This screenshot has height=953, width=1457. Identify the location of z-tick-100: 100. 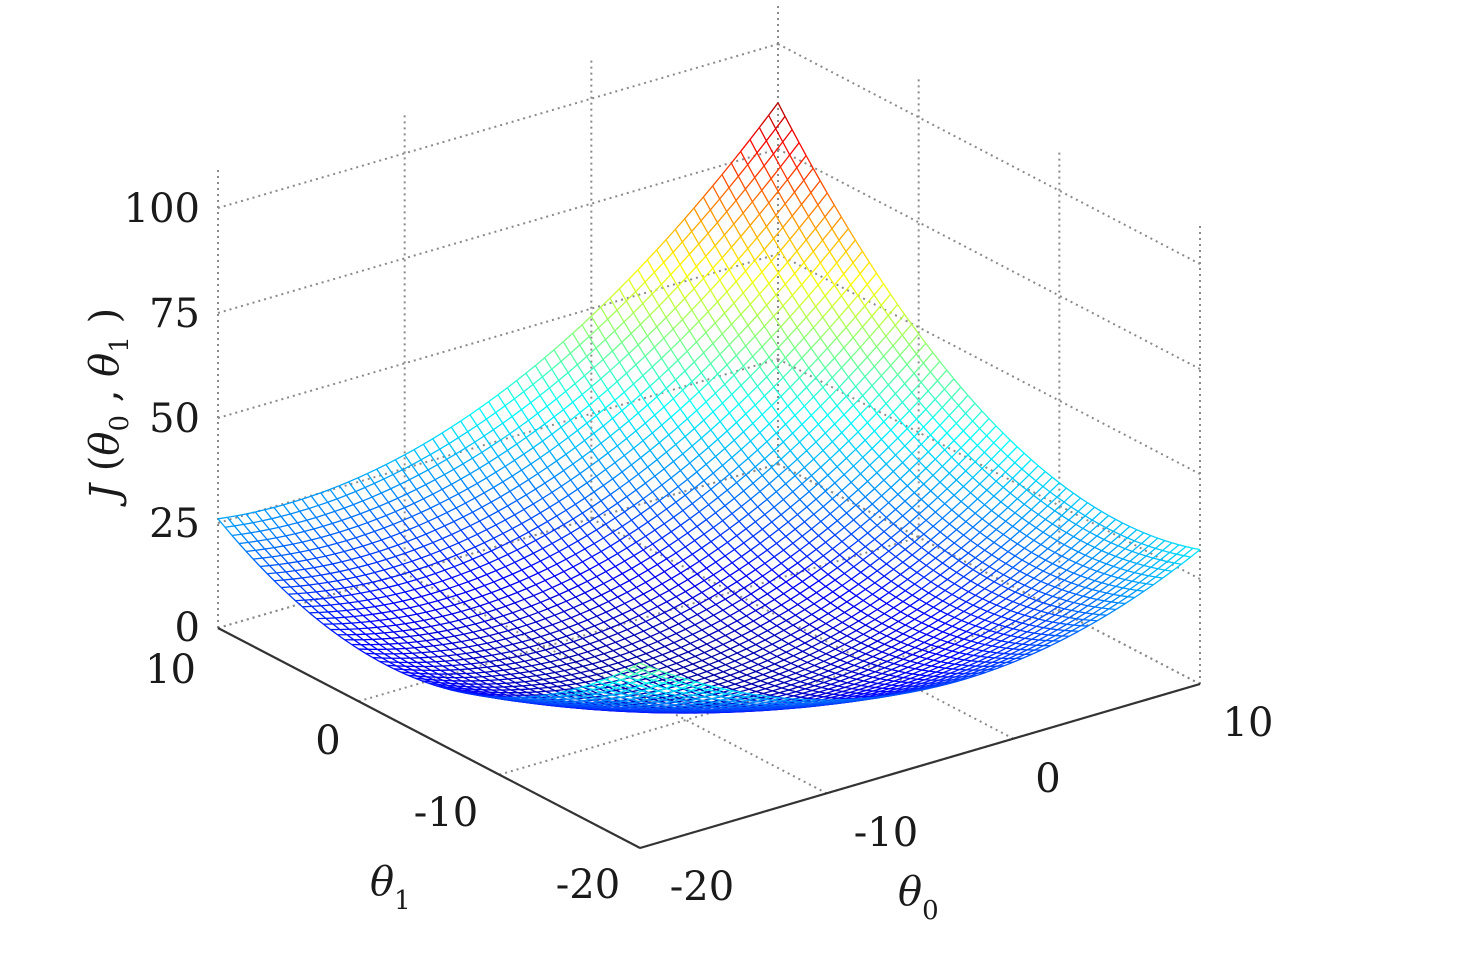
(162, 209).